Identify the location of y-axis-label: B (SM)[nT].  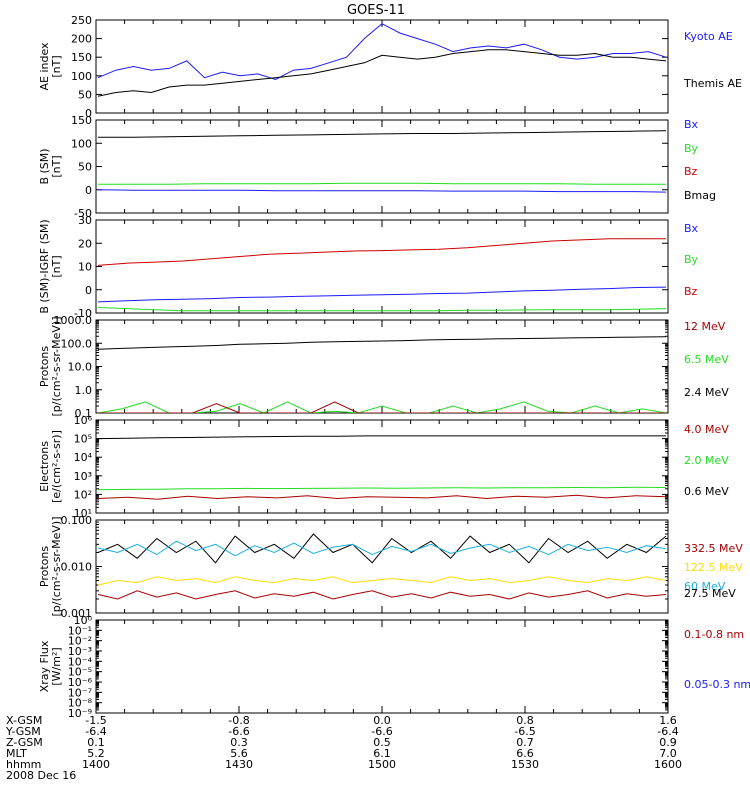
(50, 166).